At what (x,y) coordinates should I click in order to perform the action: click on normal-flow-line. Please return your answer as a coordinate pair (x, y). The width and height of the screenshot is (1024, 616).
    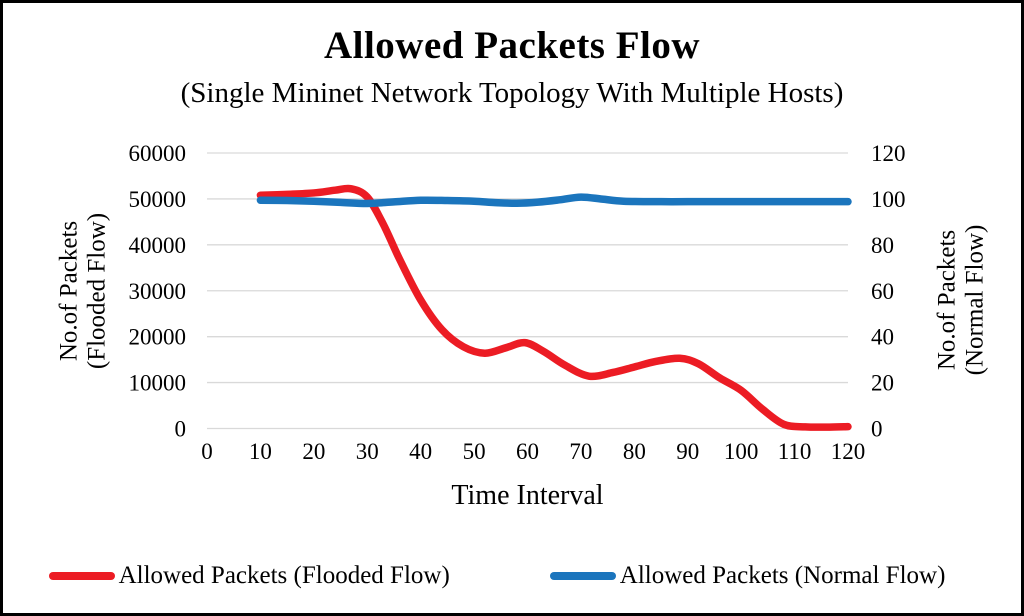
    Looking at the image, I should click on (554, 200).